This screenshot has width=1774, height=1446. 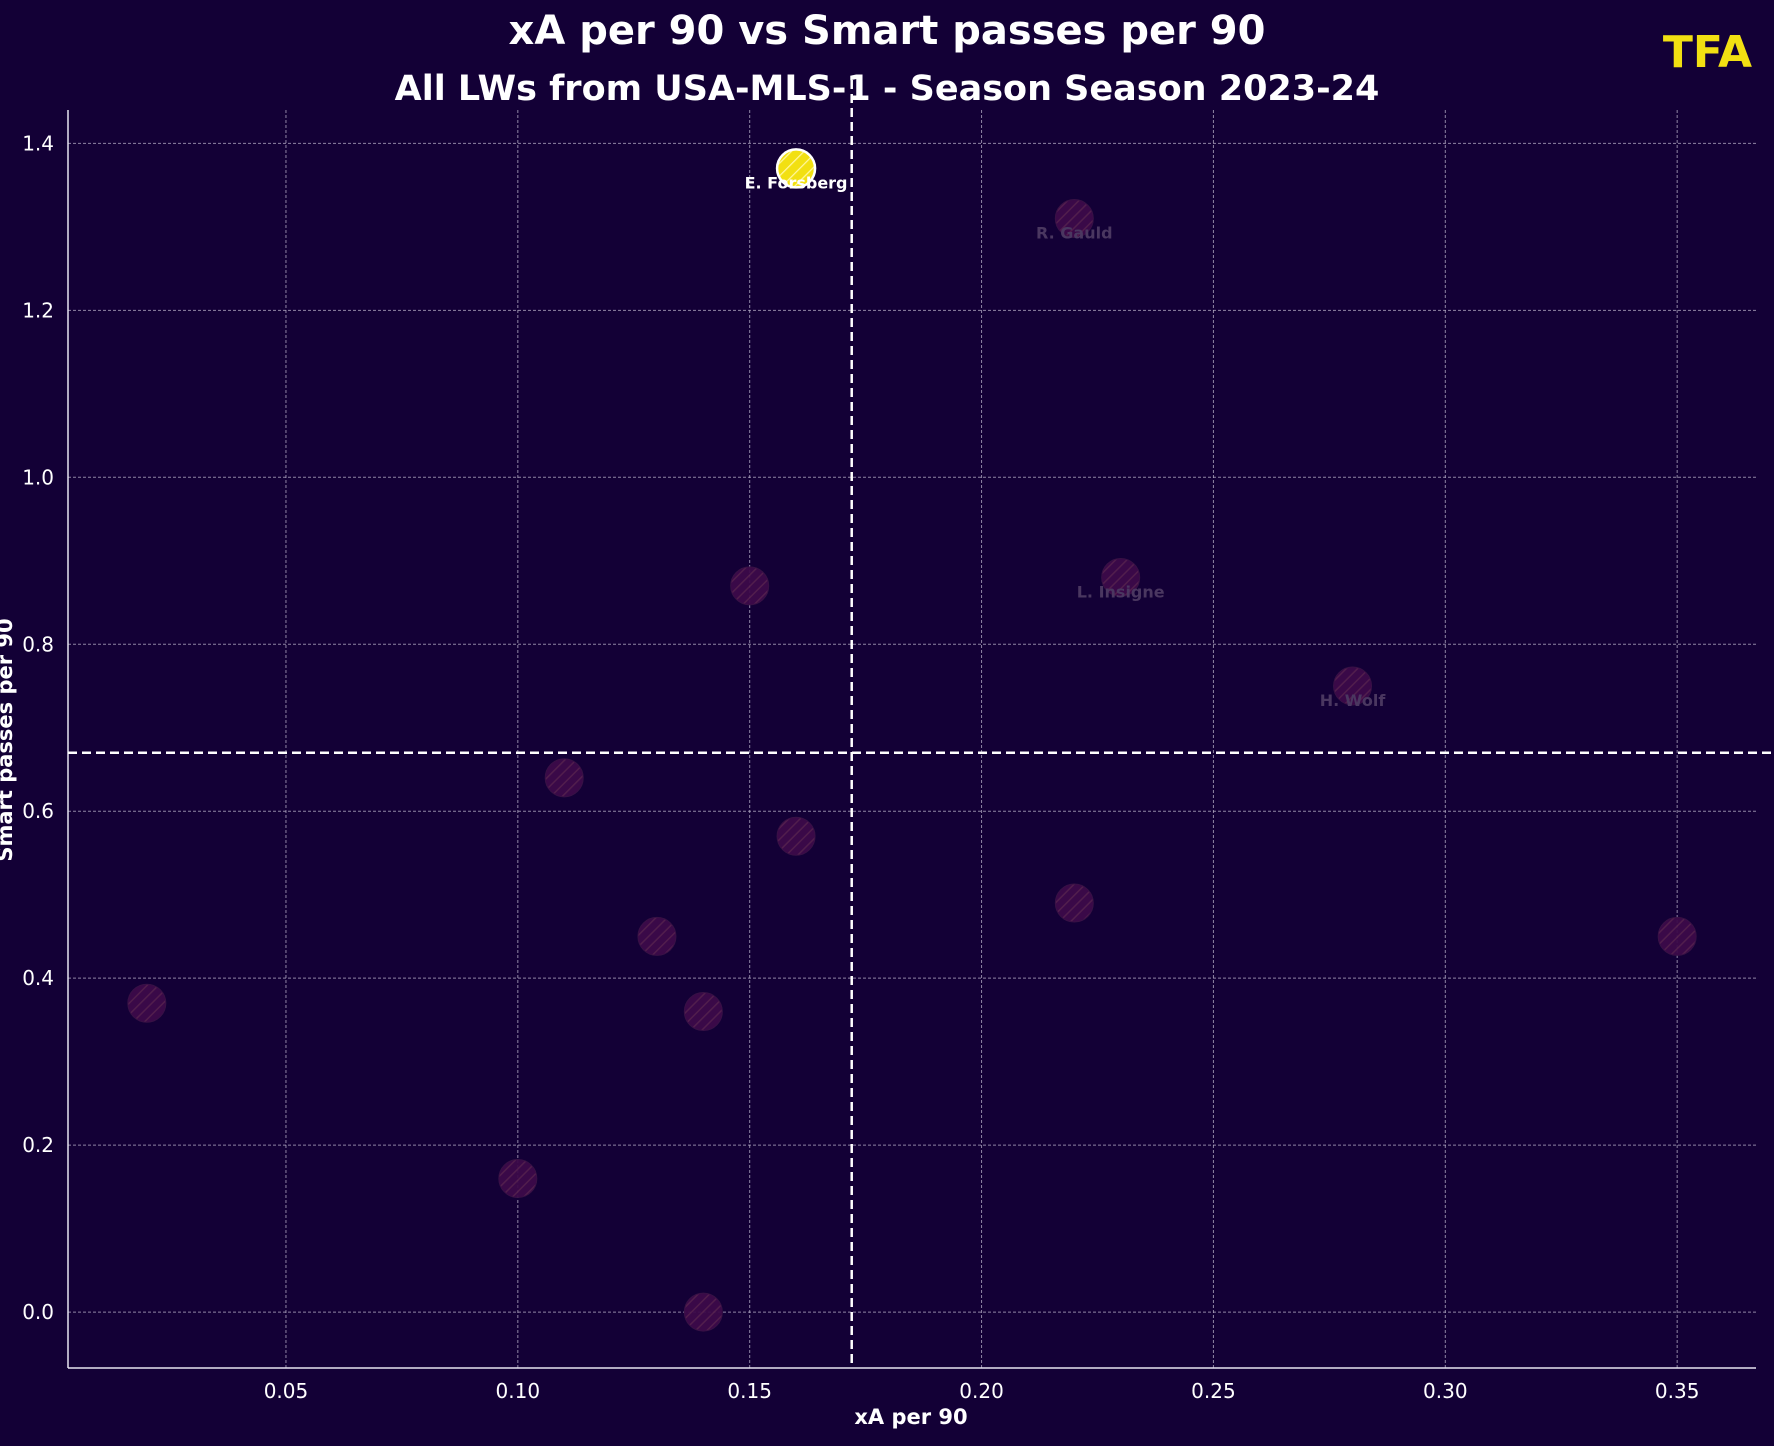 I want to click on x-tick-label: 0.25, so click(x=1213, y=1391).